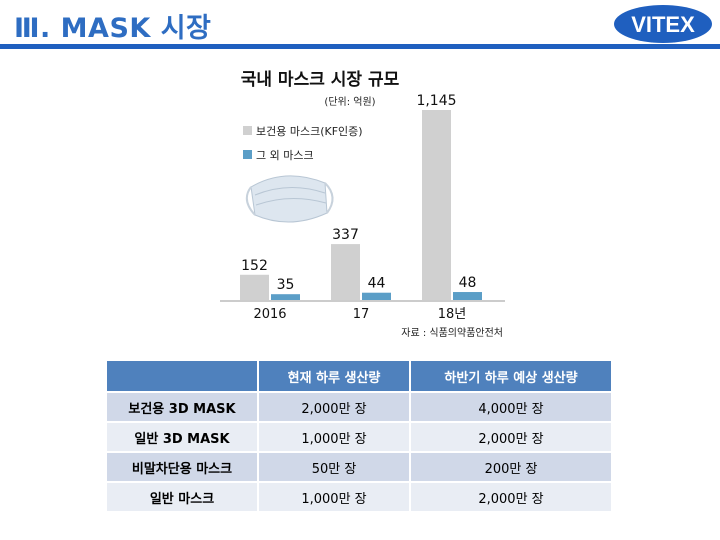 This screenshot has width=720, height=540. What do you see at coordinates (334, 406) in the screenshot?
I see `cell-current: 2,000만 장` at bounding box center [334, 406].